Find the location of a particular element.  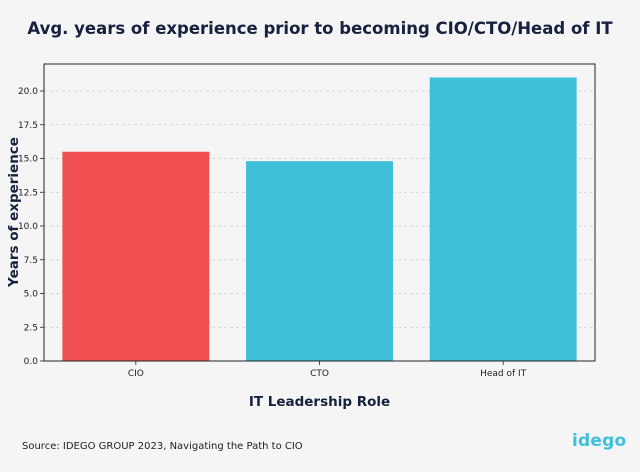

y-ticks: 0.0 2.5 5.0 7.5 10.0 12.5 15.0 17.5 20.0 is located at coordinates (31, 227).